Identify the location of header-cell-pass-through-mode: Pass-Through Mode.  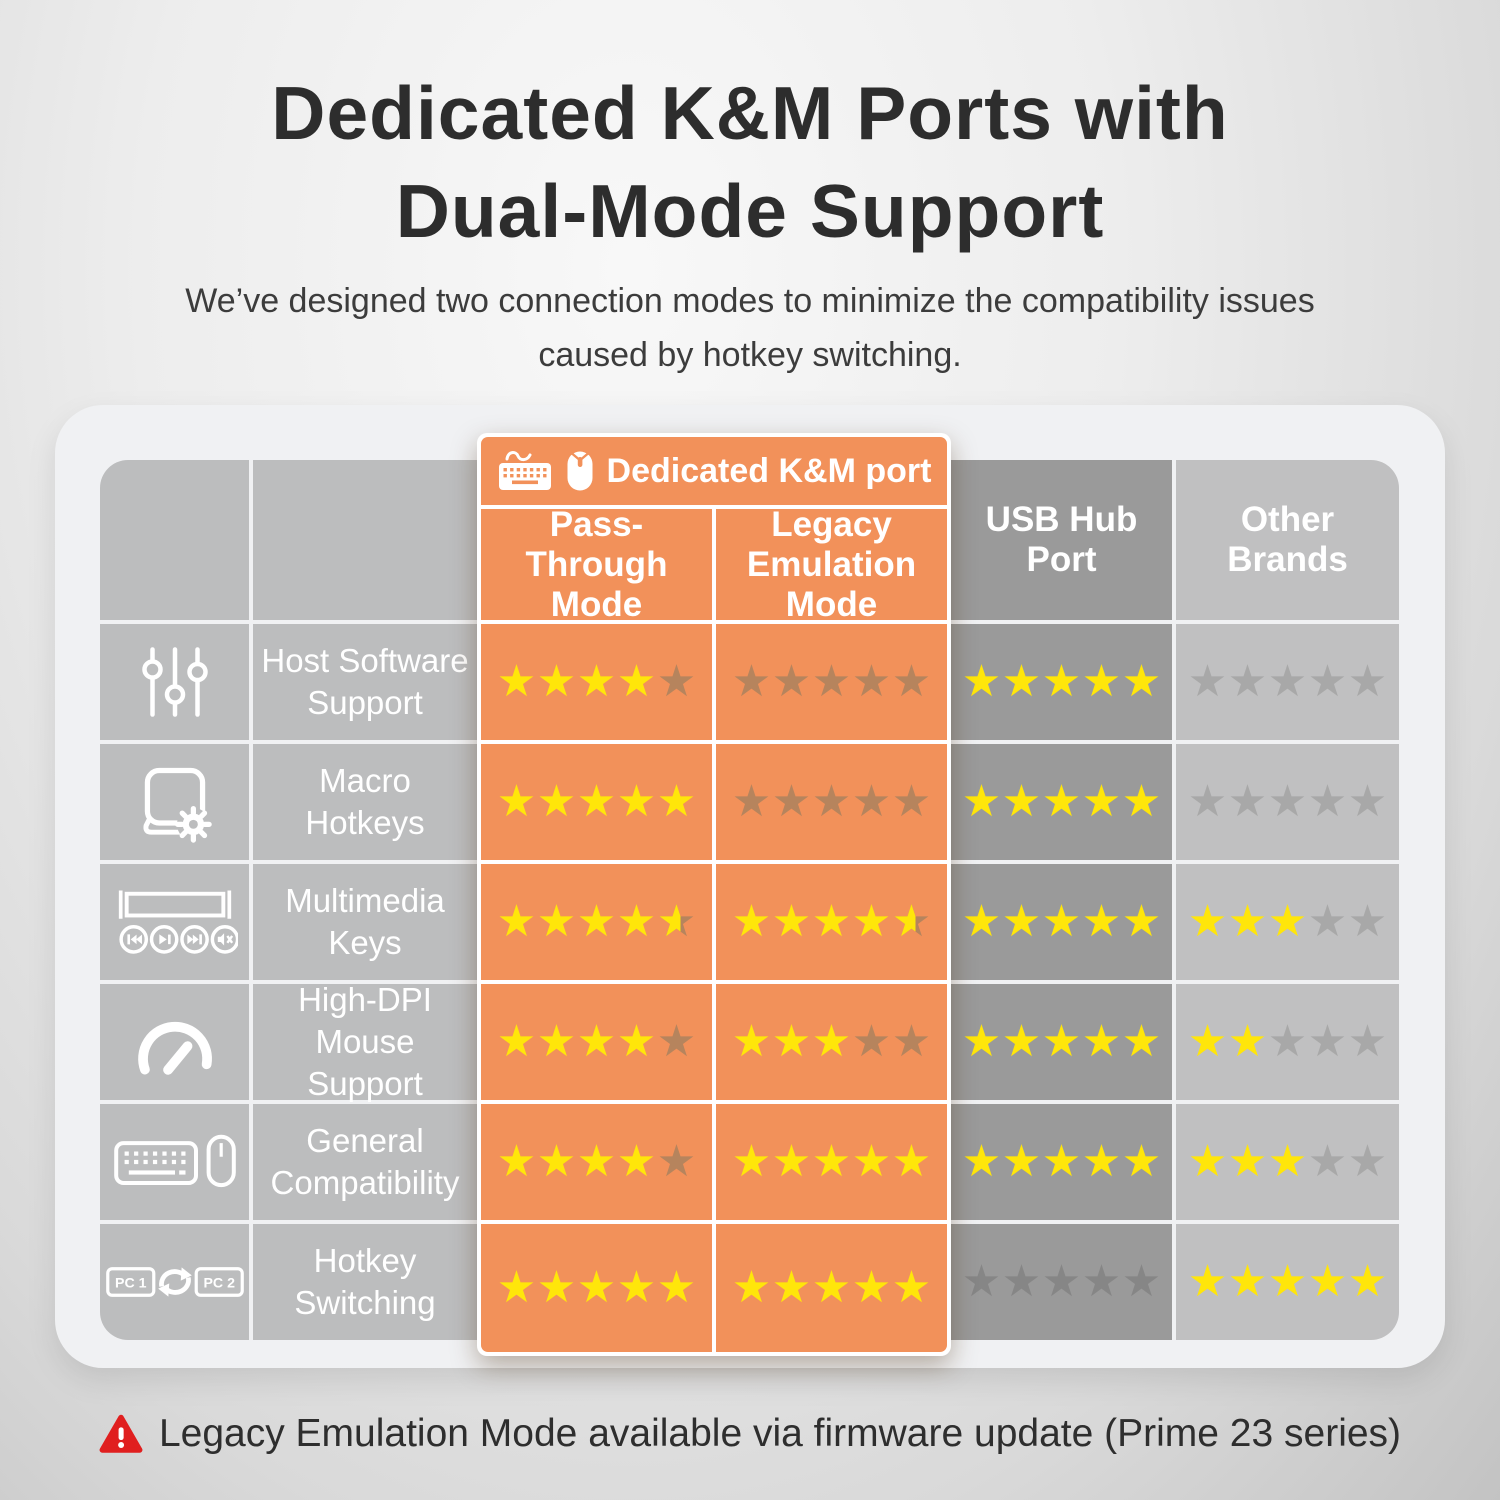
(596, 564).